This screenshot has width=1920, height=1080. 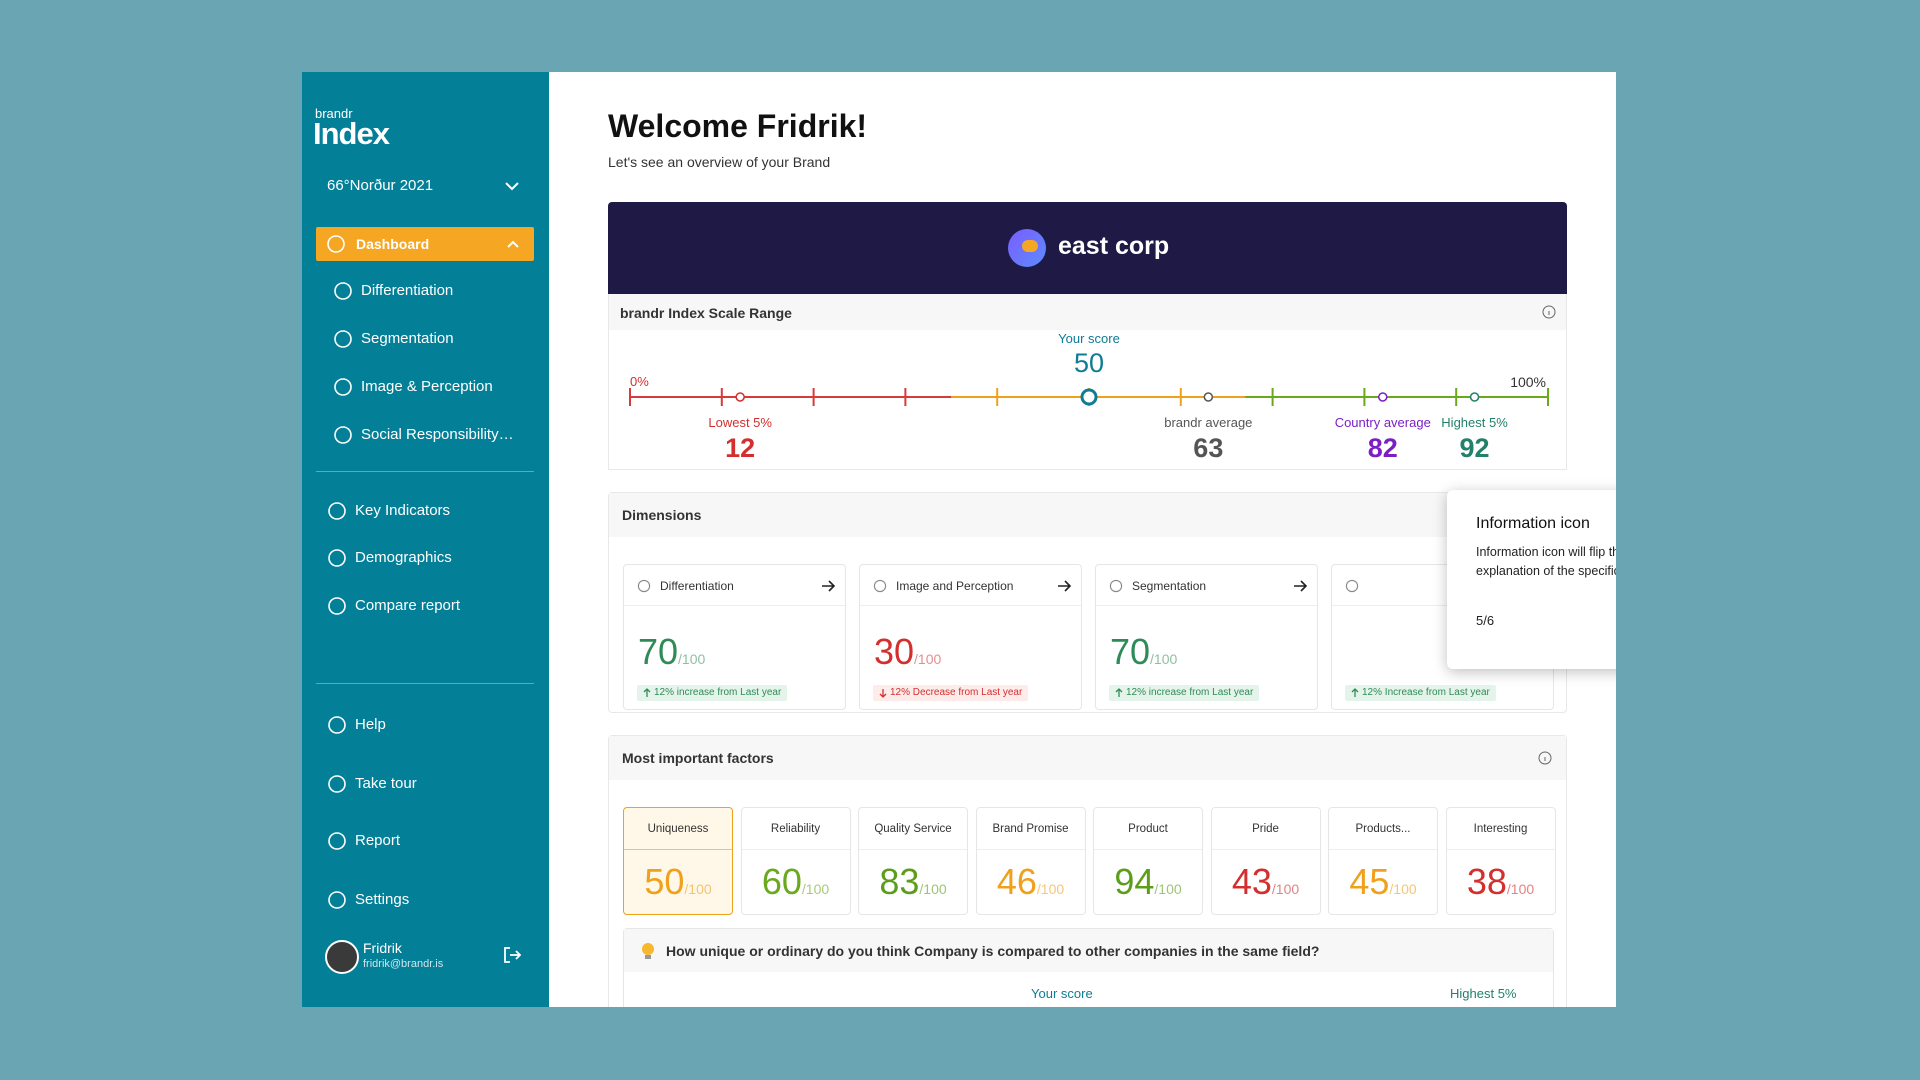 What do you see at coordinates (1528, 382) in the screenshot?
I see `scale-max: 100%` at bounding box center [1528, 382].